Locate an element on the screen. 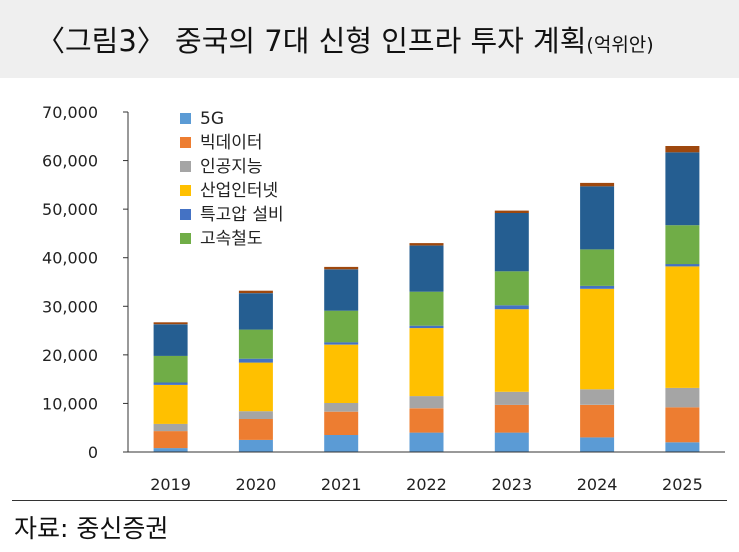 Image resolution: width=739 pixels, height=552 pixels. y-tick-label: 0 is located at coordinates (93, 452).